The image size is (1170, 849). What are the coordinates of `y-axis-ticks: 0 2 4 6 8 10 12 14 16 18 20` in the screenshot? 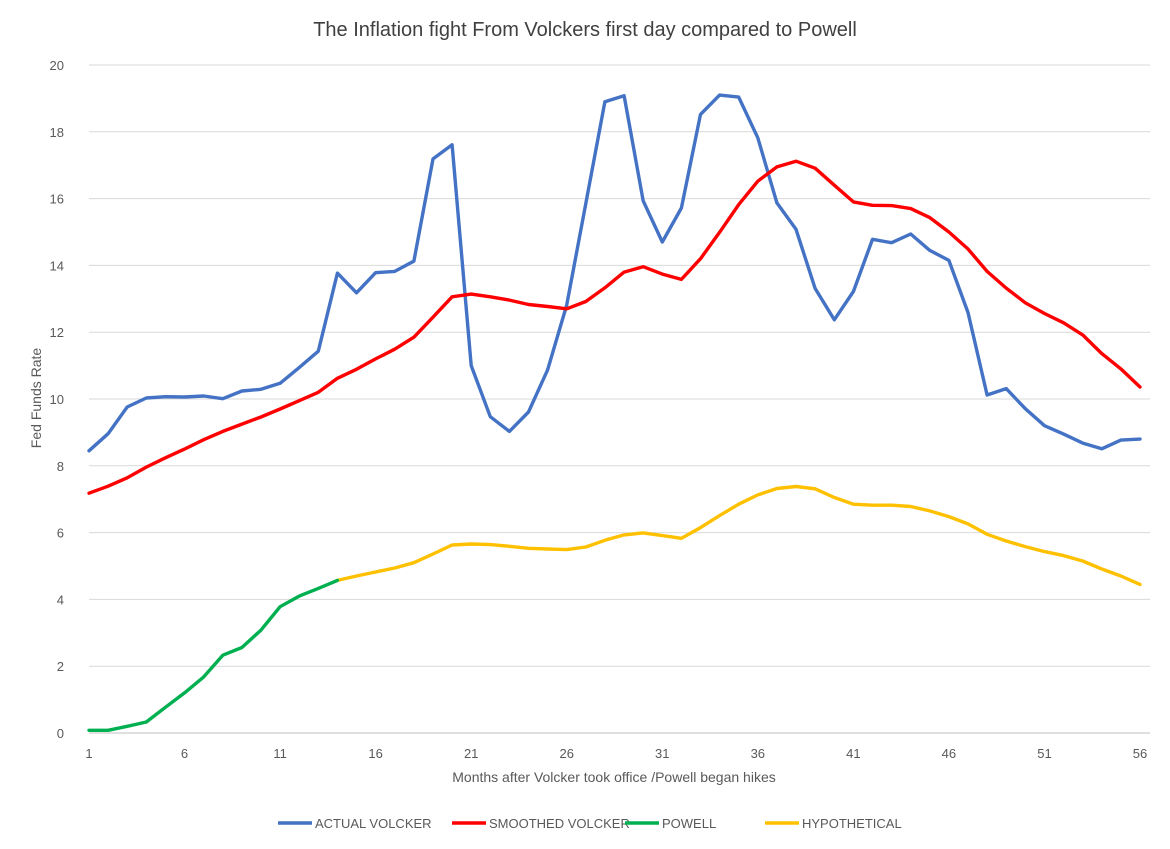 It's located at (57, 399).